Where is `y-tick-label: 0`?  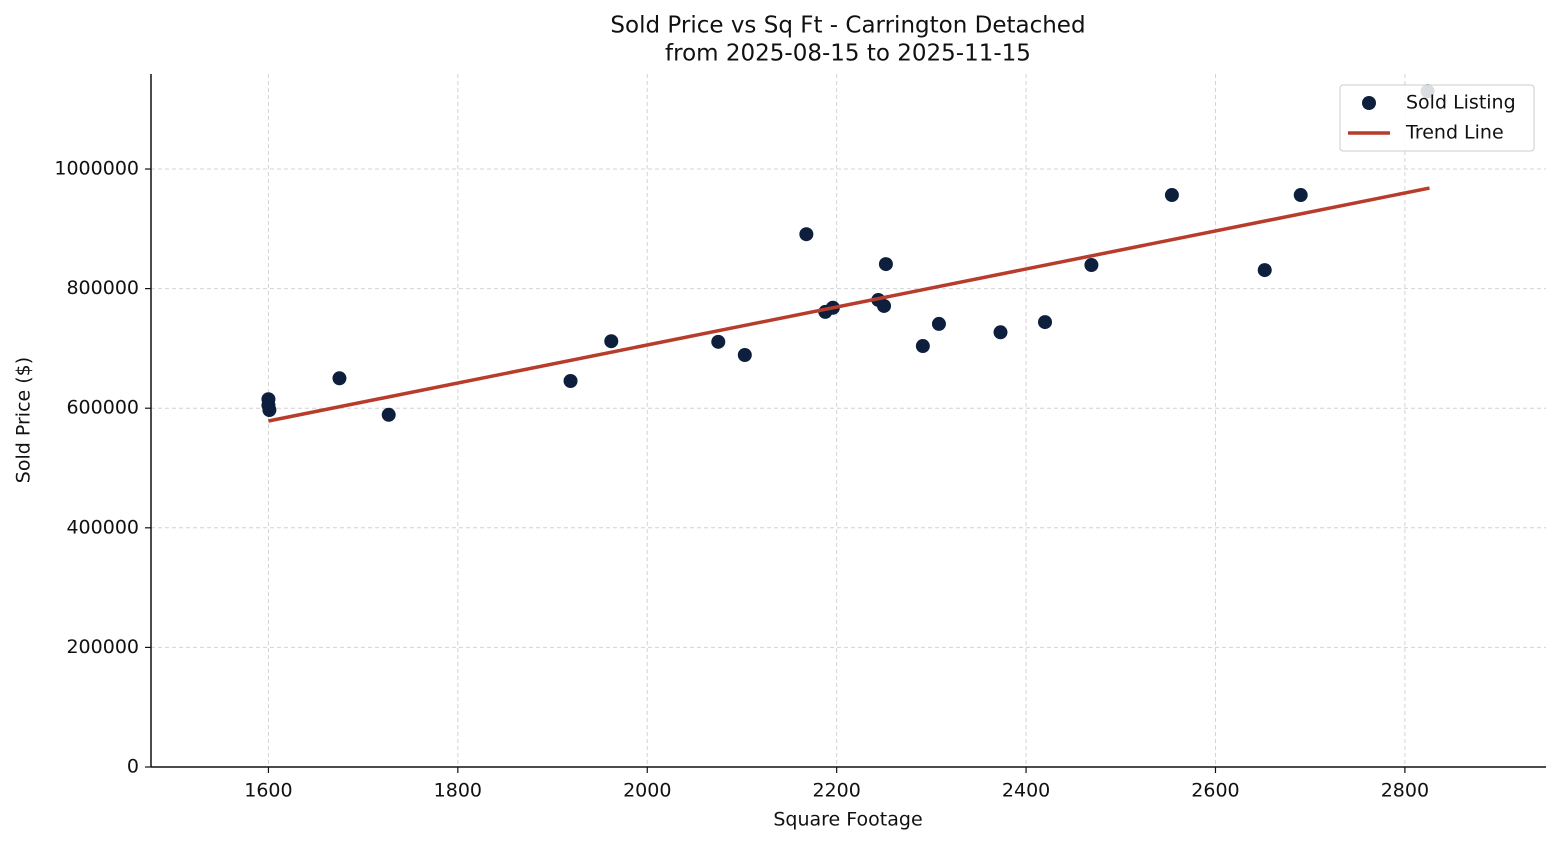 y-tick-label: 0 is located at coordinates (133, 767).